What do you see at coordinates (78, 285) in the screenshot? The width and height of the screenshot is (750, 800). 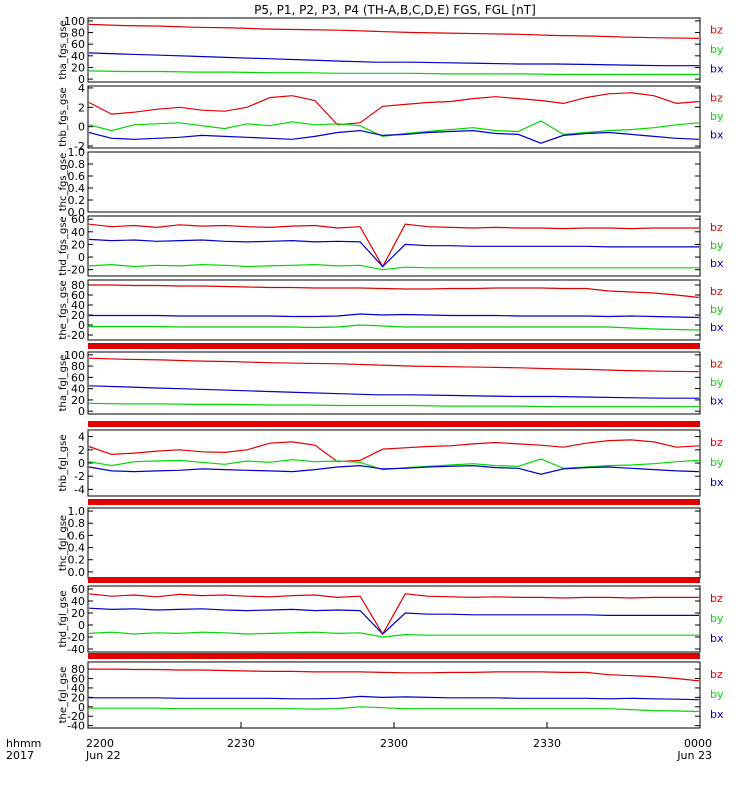 I see `y-tick-label: 80` at bounding box center [78, 285].